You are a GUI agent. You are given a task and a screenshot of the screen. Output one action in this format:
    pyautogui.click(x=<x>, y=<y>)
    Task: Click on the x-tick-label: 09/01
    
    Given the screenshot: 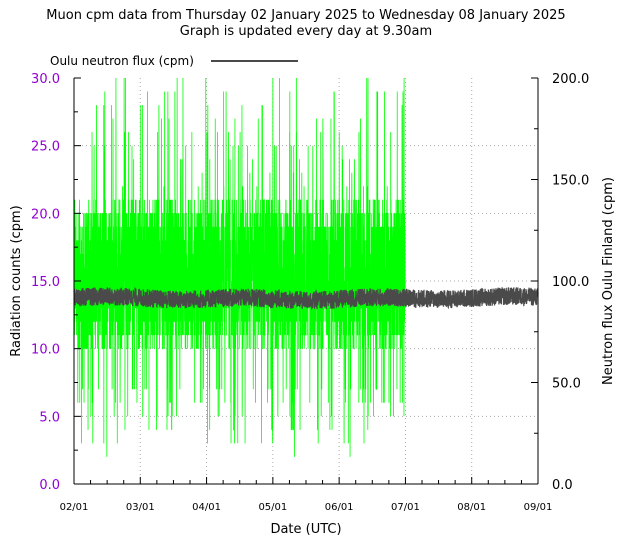 What is the action you would take?
    pyautogui.click(x=538, y=507)
    